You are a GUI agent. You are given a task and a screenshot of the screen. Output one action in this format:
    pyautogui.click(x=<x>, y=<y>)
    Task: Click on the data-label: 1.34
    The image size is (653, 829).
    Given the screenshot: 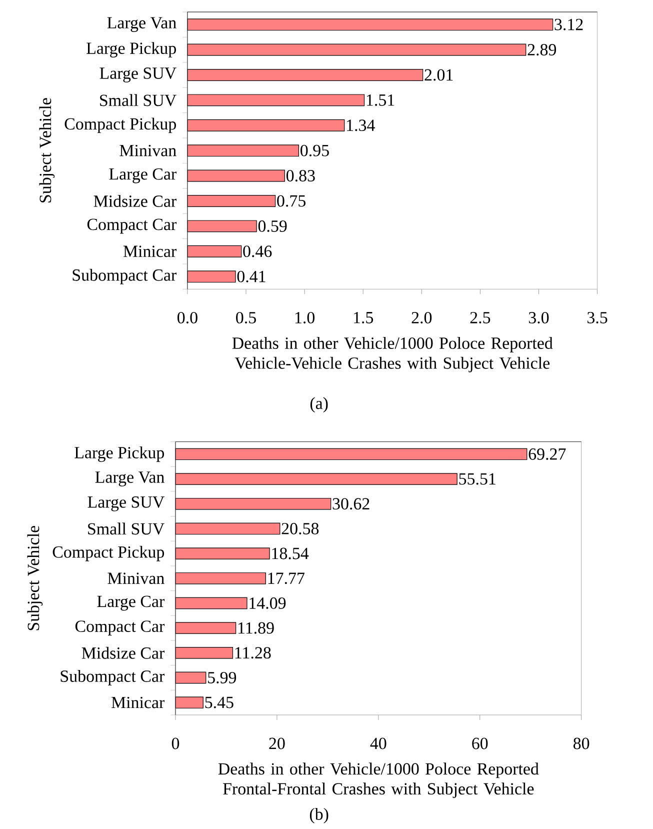 What is the action you would take?
    pyautogui.click(x=361, y=126)
    